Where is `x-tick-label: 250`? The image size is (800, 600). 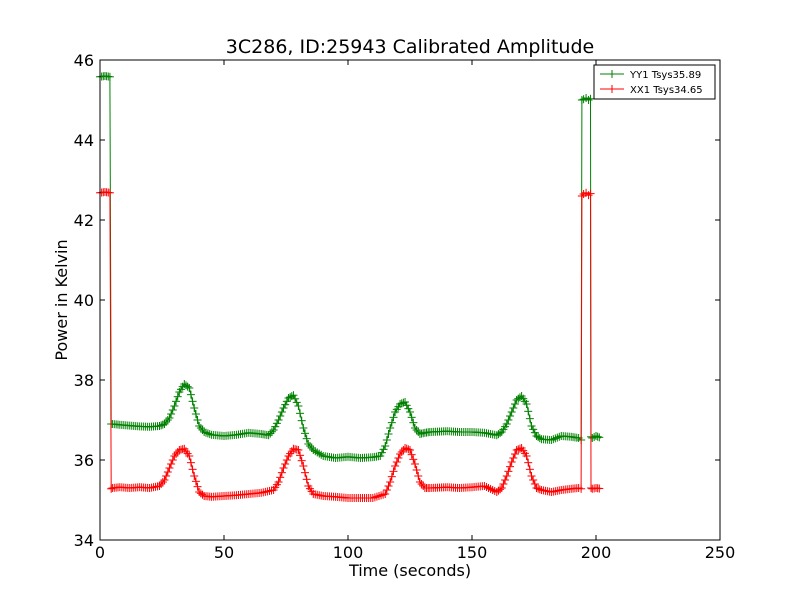 x-tick-label: 250 is located at coordinates (720, 552).